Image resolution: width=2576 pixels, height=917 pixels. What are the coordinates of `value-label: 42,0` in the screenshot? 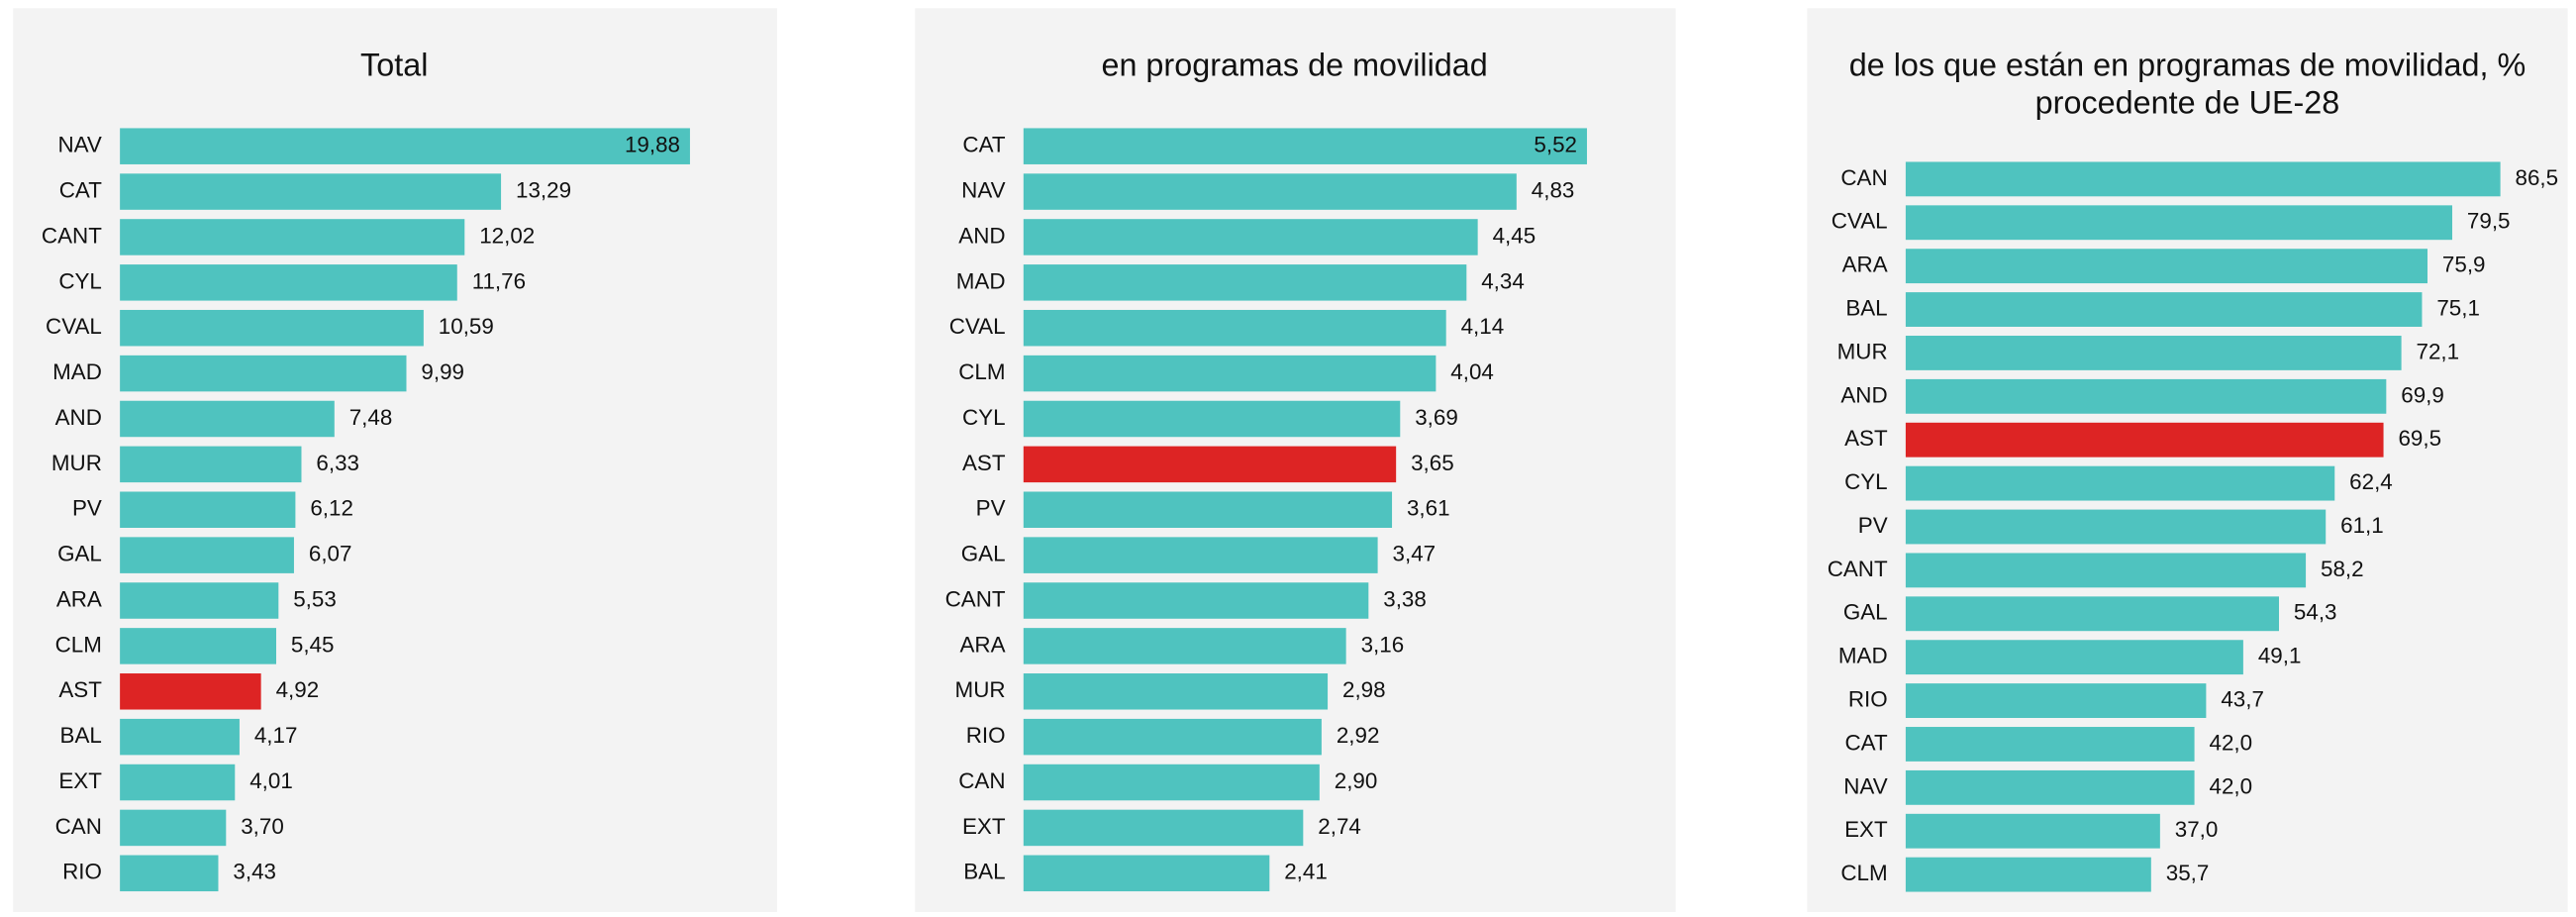 It's located at (2231, 743).